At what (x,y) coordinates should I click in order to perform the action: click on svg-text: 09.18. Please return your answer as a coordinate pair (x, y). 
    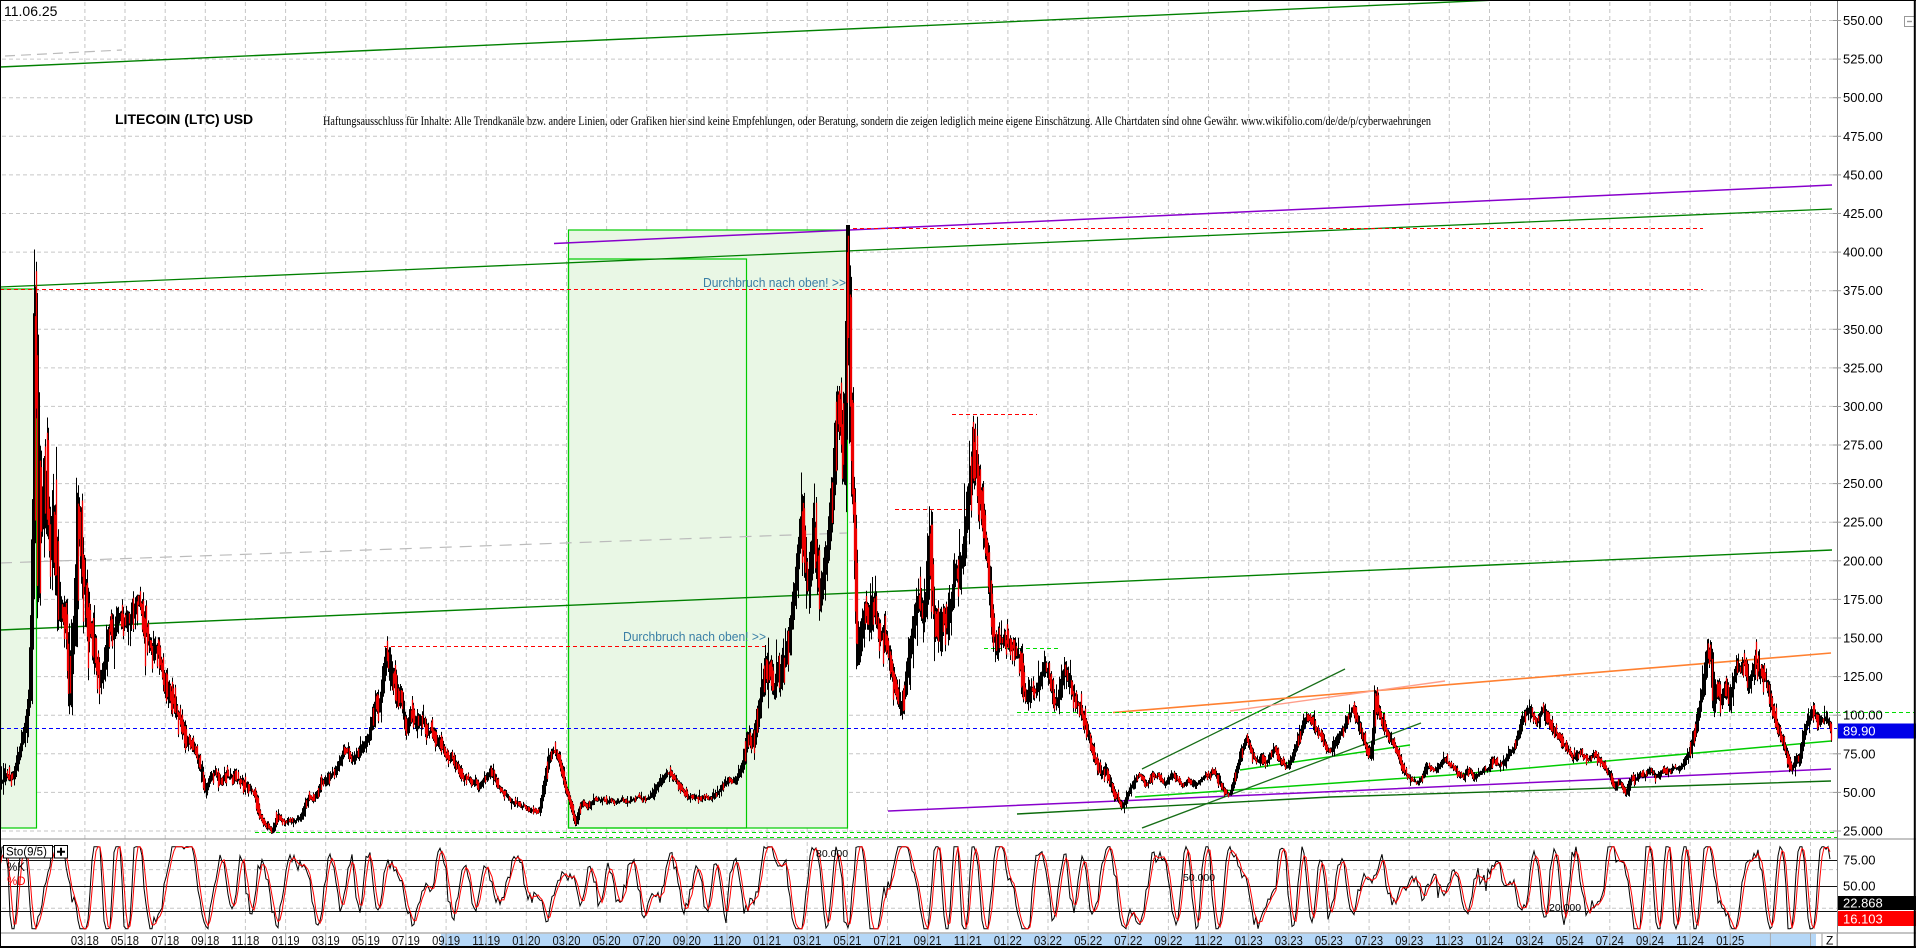
    Looking at the image, I should click on (205, 941).